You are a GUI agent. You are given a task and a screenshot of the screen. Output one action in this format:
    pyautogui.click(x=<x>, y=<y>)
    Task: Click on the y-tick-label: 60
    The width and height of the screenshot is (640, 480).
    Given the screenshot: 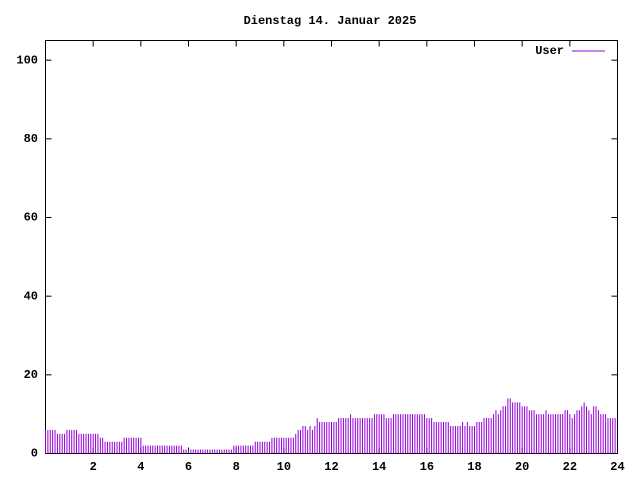 What is the action you would take?
    pyautogui.click(x=31, y=218)
    